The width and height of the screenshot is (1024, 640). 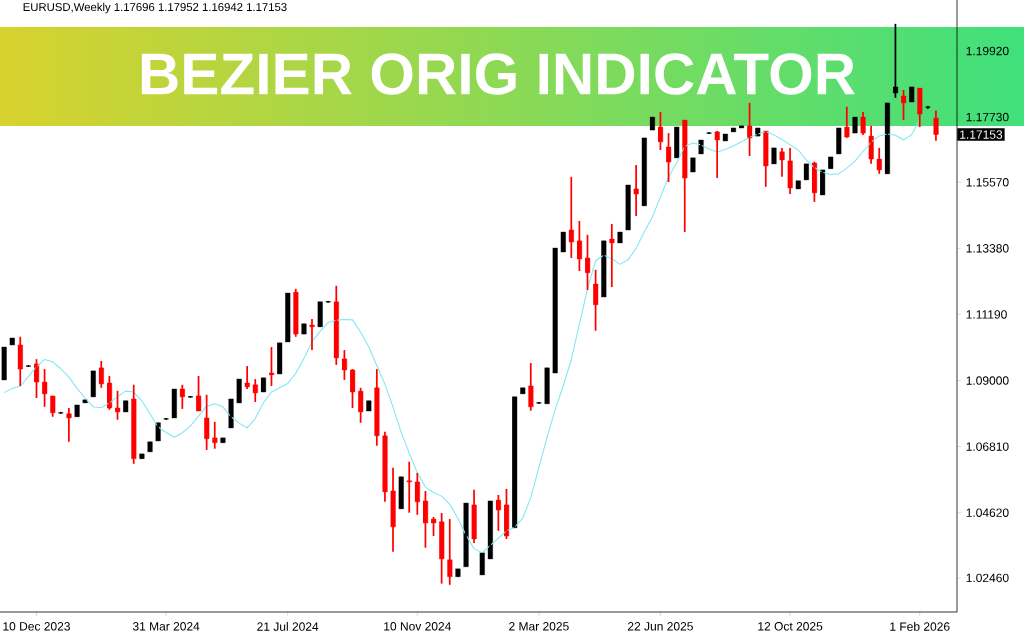 What do you see at coordinates (986, 314) in the screenshot?
I see `y-tick-label: 1.11190` at bounding box center [986, 314].